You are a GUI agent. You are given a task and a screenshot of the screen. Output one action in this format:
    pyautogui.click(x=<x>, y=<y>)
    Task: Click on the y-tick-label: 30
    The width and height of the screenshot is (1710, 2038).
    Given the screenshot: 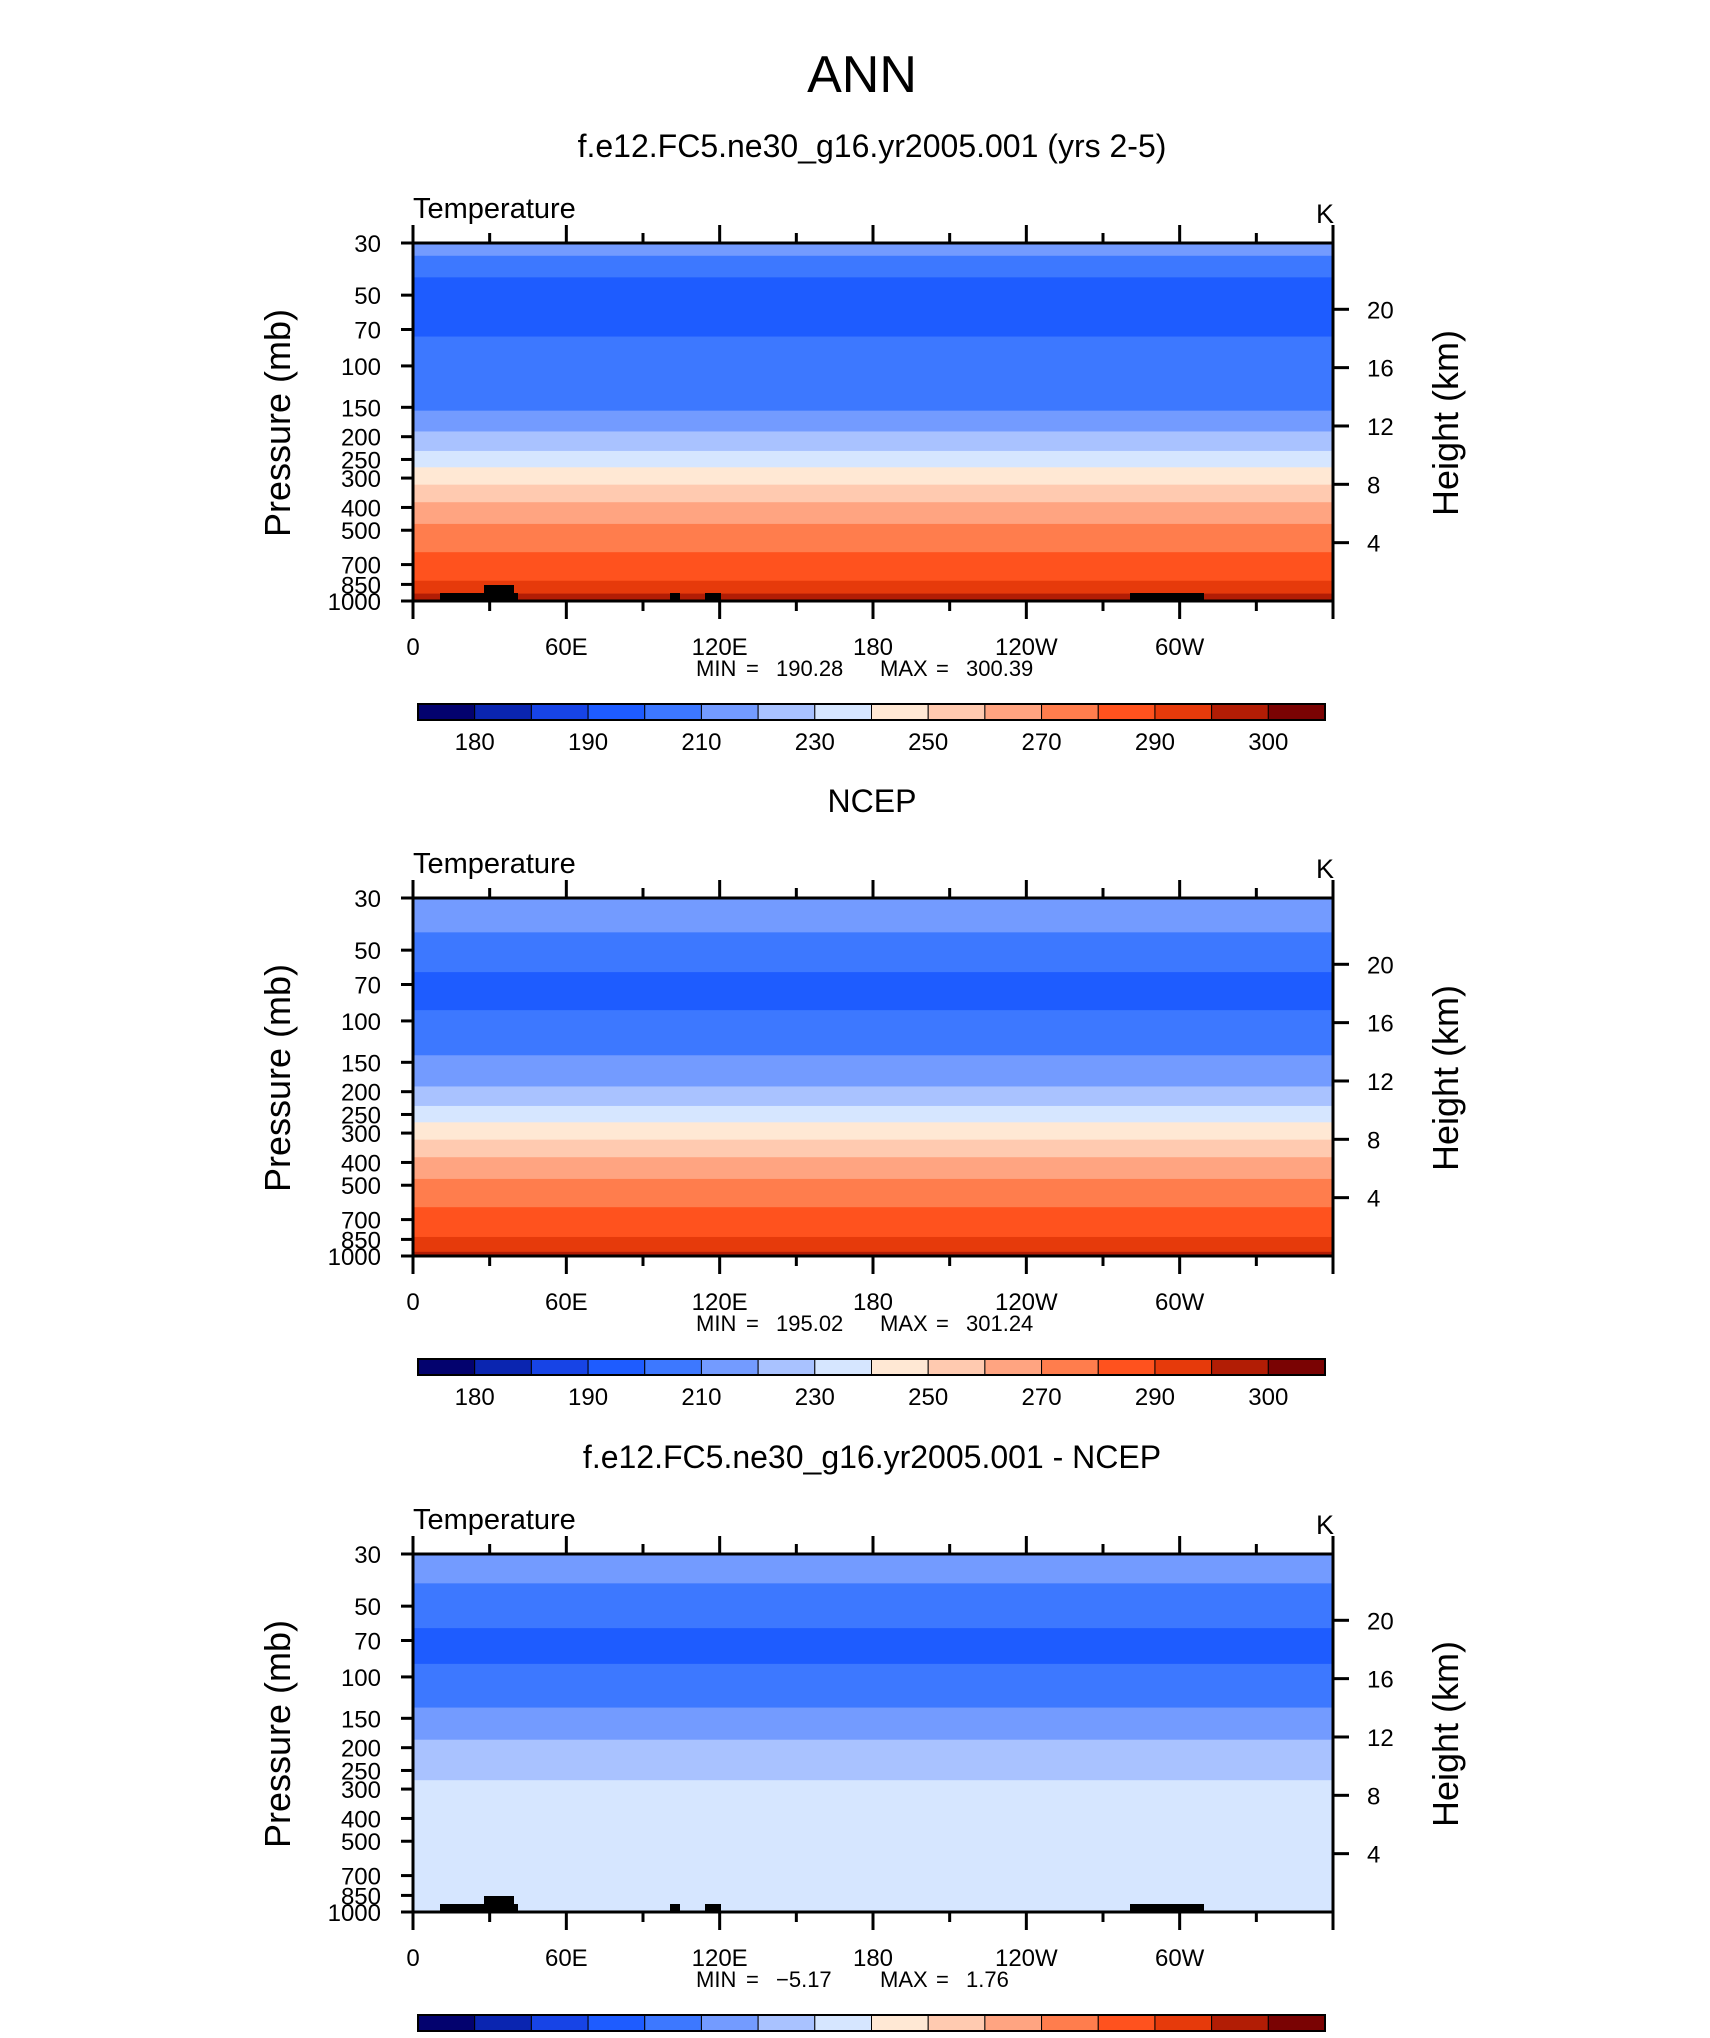 What is the action you would take?
    pyautogui.click(x=367, y=1555)
    